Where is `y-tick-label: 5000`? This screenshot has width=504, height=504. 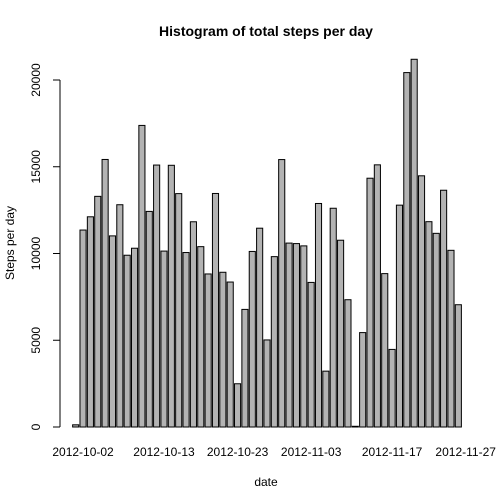
y-tick-label: 5000 is located at coordinates (36, 340).